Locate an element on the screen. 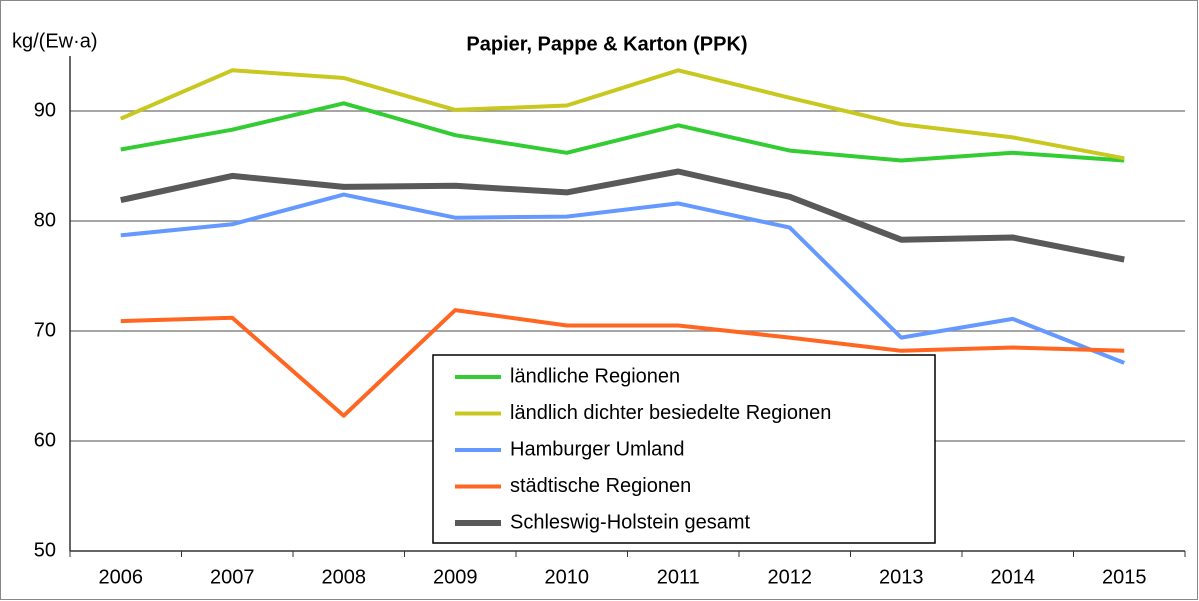  y-tick-label: 60 is located at coordinates (45, 440).